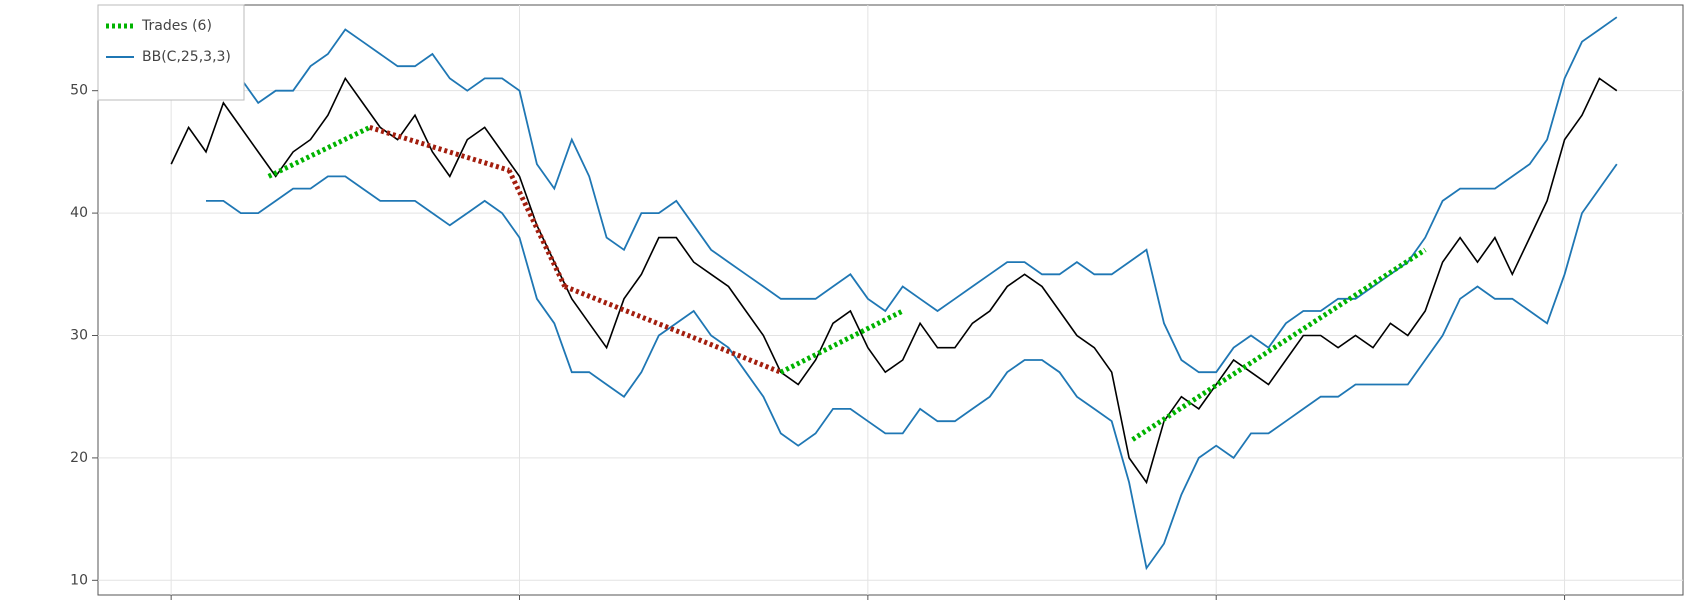 The width and height of the screenshot is (1693, 600). I want to click on y-tick-label: 20, so click(79, 458).